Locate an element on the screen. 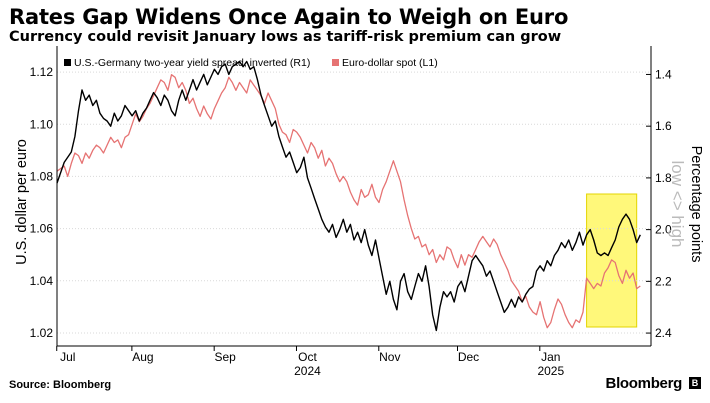  left-axis-label: U.S. dollar per euro is located at coordinates (22, 202).